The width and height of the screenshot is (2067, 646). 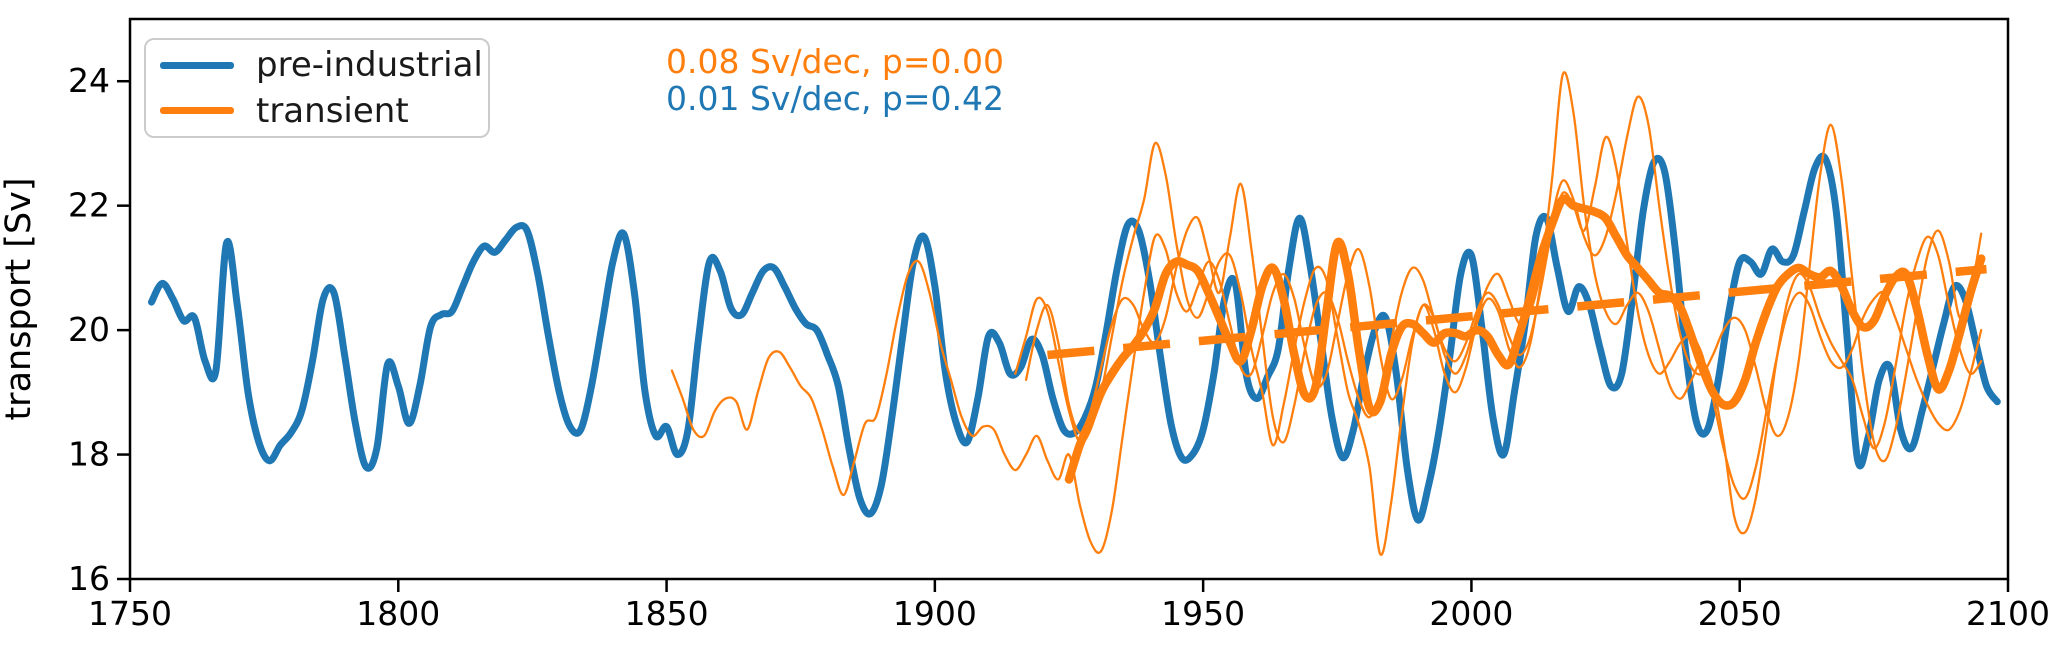 What do you see at coordinates (1471, 613) in the screenshot?
I see `x-tick-label: 2000` at bounding box center [1471, 613].